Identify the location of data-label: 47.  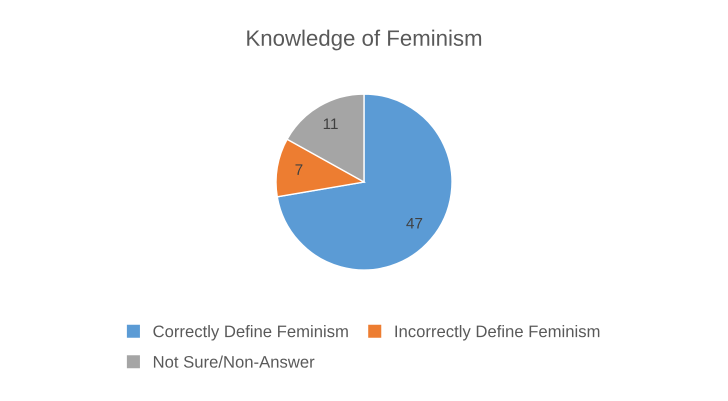
(414, 223).